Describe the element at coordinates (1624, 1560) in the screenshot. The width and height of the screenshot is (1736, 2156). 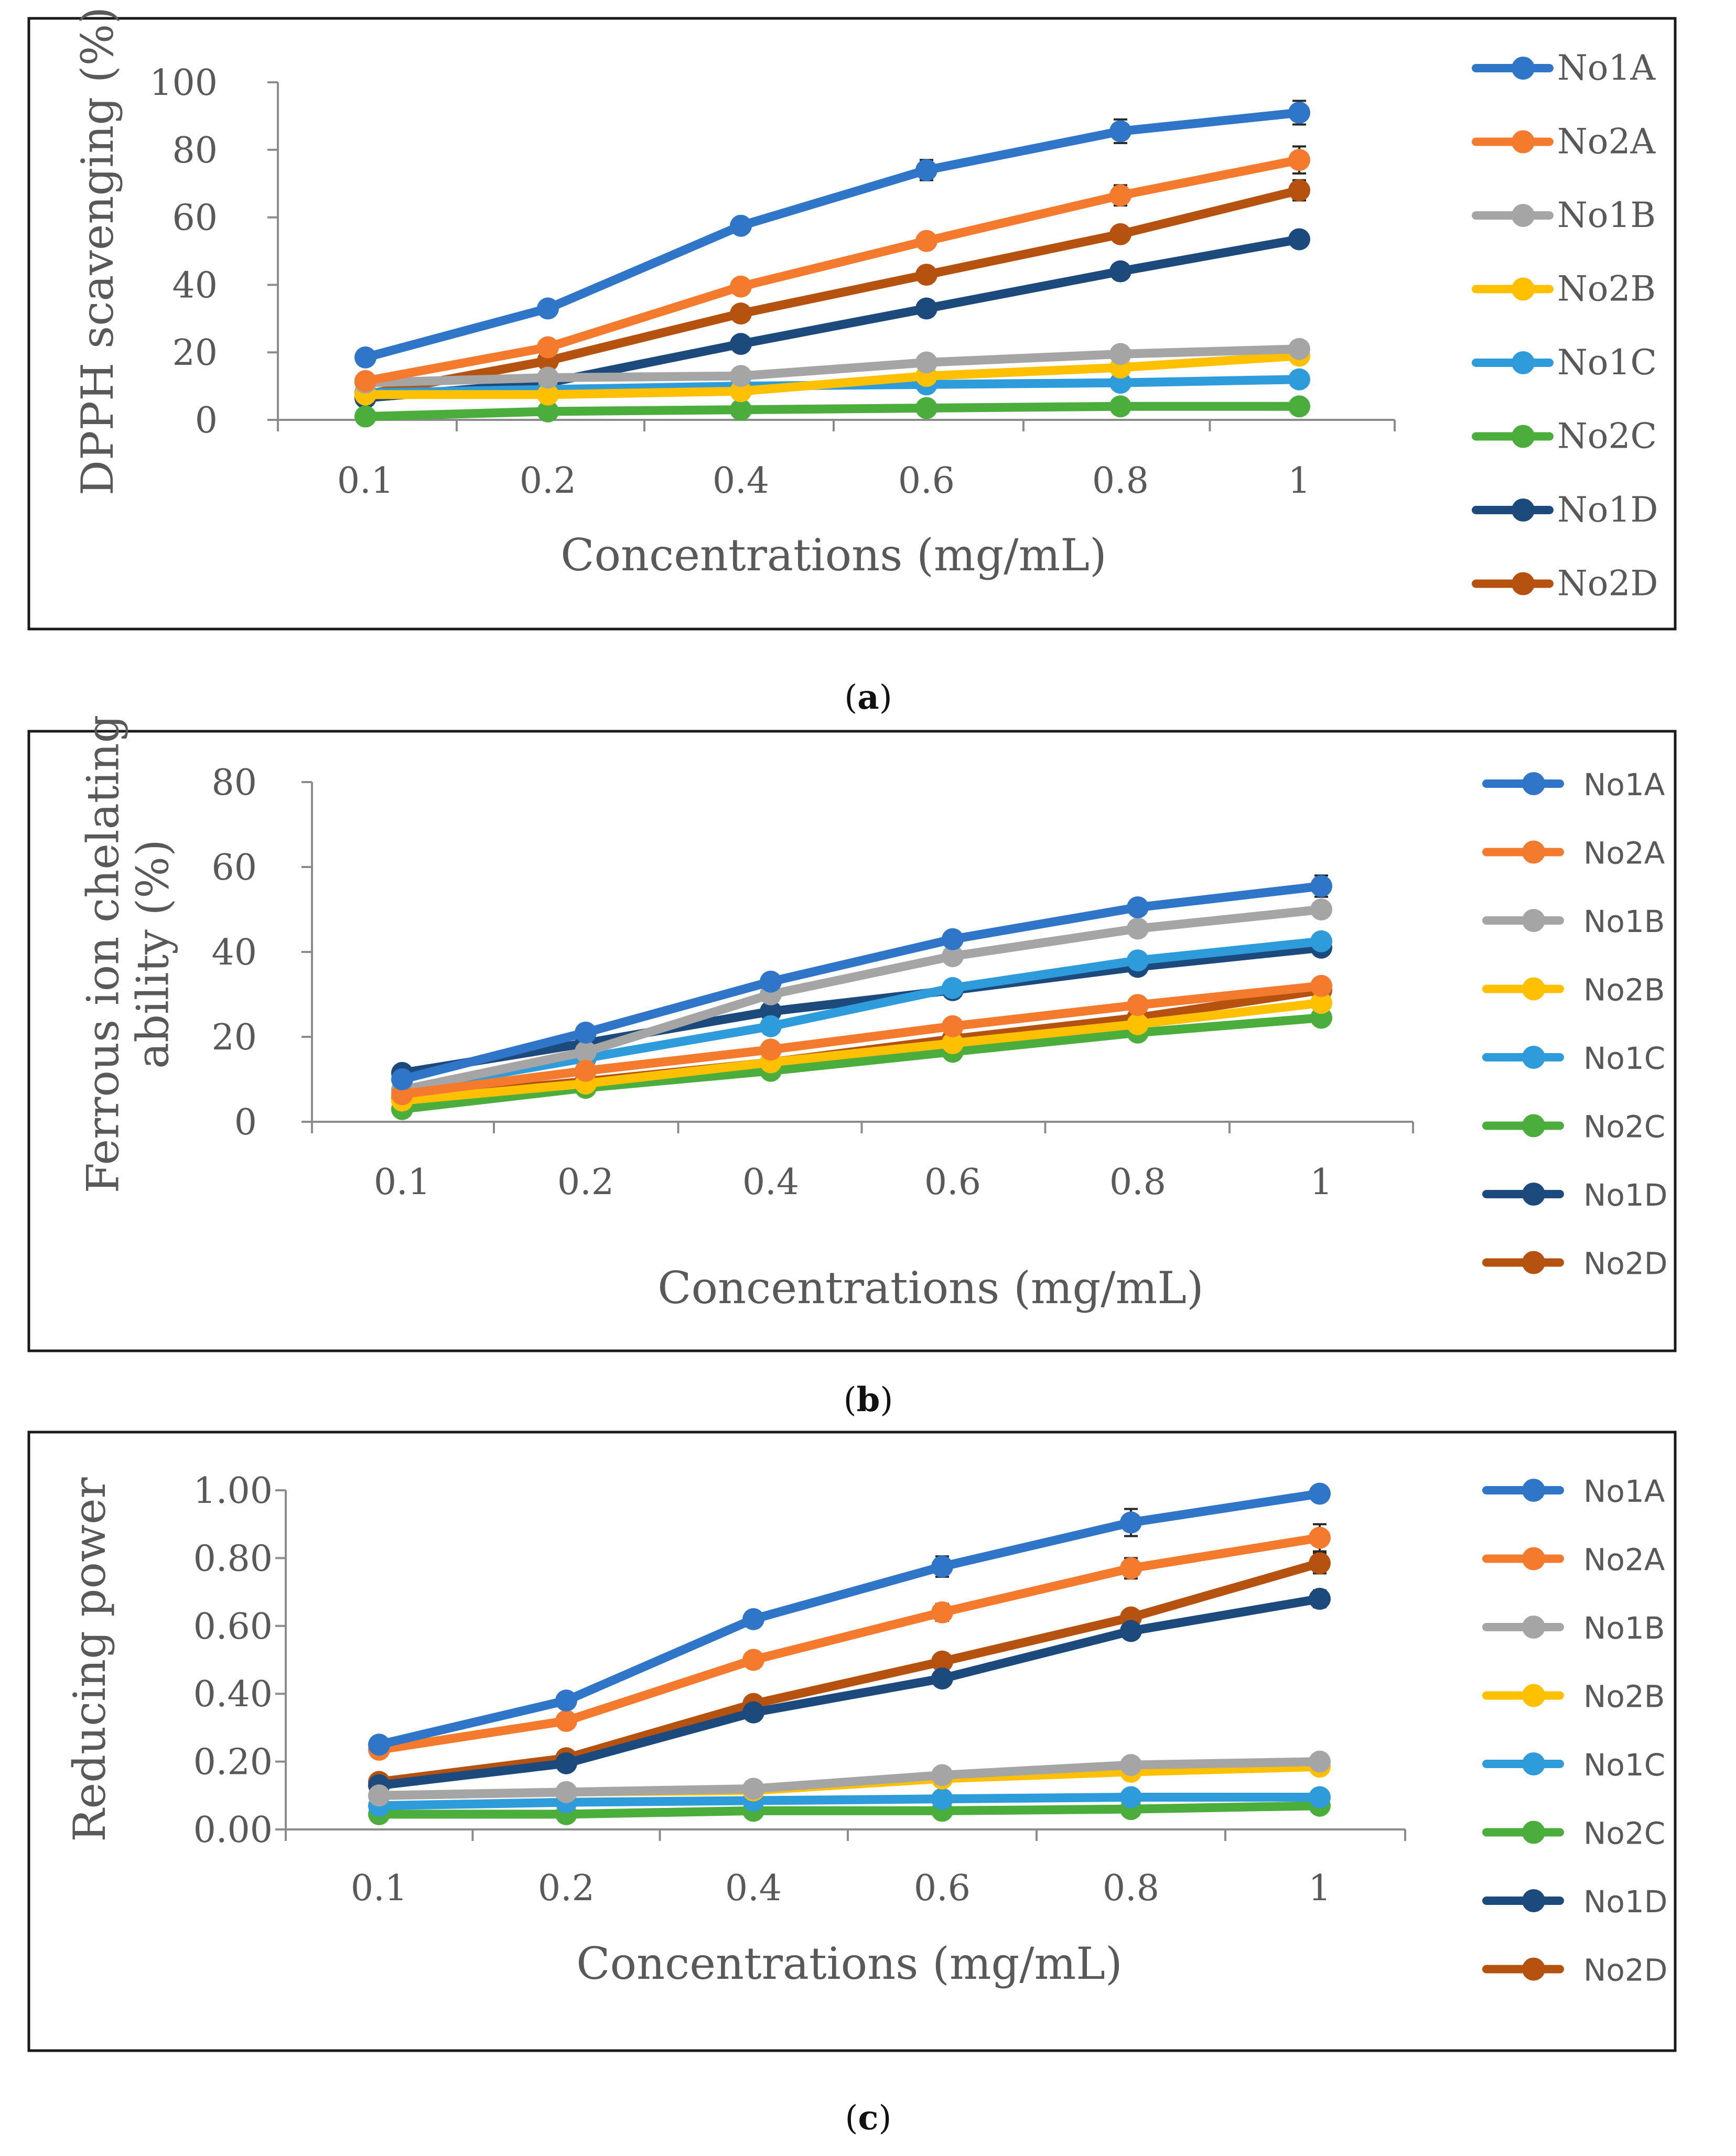
I see `legend-label: No2A` at that location.